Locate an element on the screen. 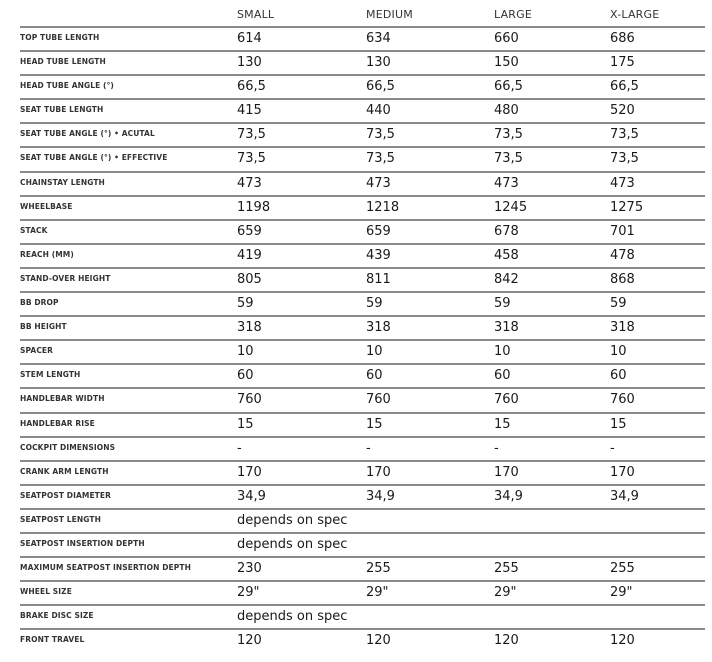  cell-value: 1218 is located at coordinates (383, 207).